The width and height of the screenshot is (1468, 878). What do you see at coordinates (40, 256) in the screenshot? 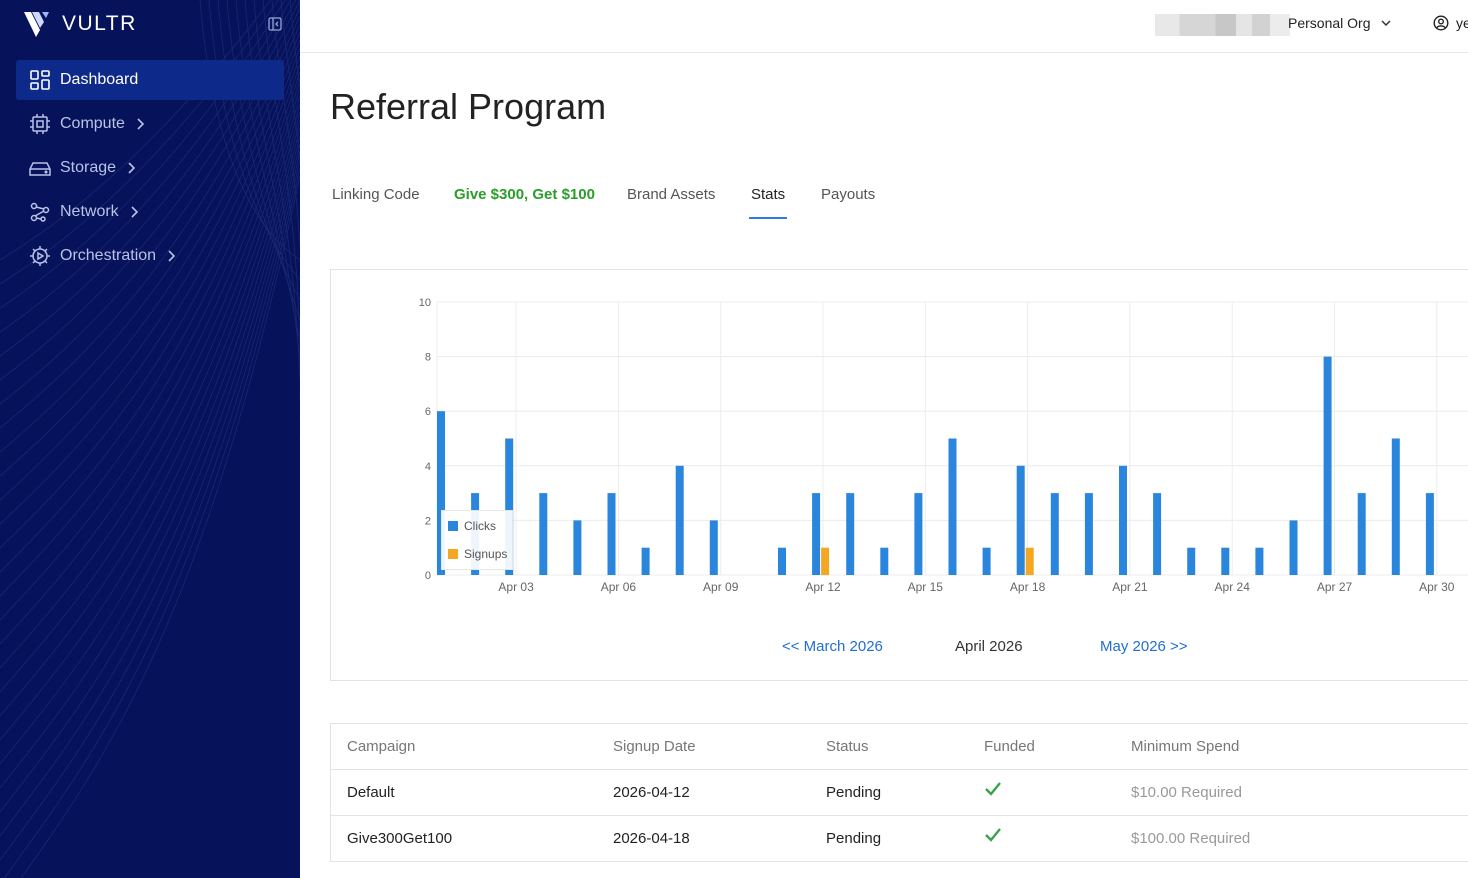
I see `orchestration-gear-icon` at bounding box center [40, 256].